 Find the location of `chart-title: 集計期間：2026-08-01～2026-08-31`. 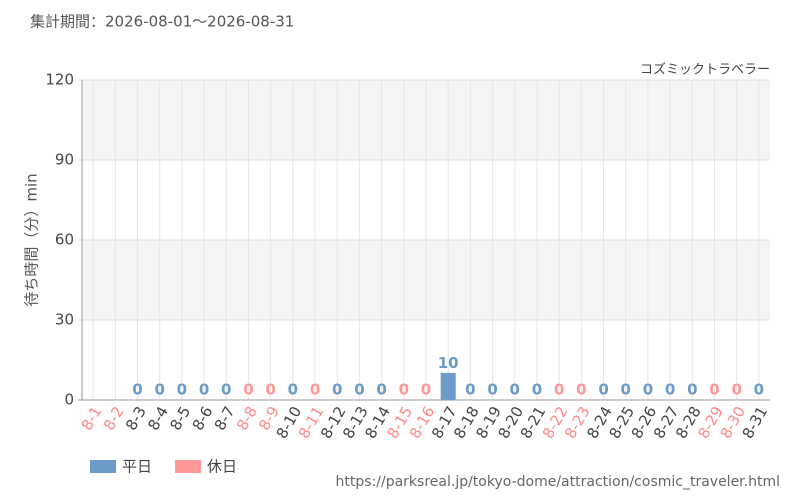

chart-title: 集計期間：2026-08-01～2026-08-31 is located at coordinates (162, 22).